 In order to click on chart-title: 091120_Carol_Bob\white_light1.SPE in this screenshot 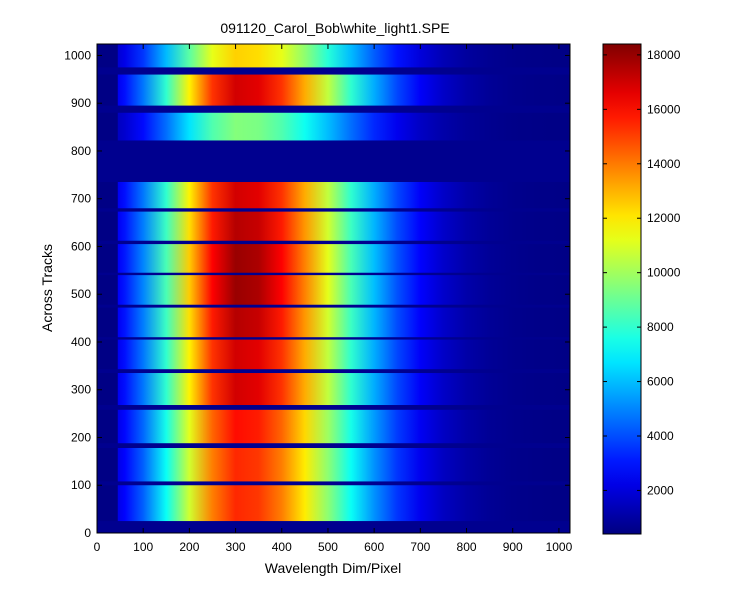, I will do `click(334, 28)`.